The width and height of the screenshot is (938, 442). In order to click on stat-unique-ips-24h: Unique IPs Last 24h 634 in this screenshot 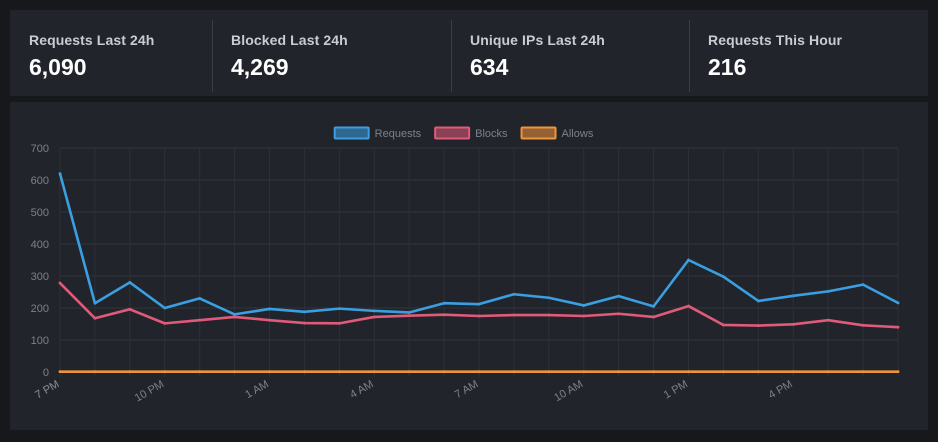, I will do `click(570, 53)`.